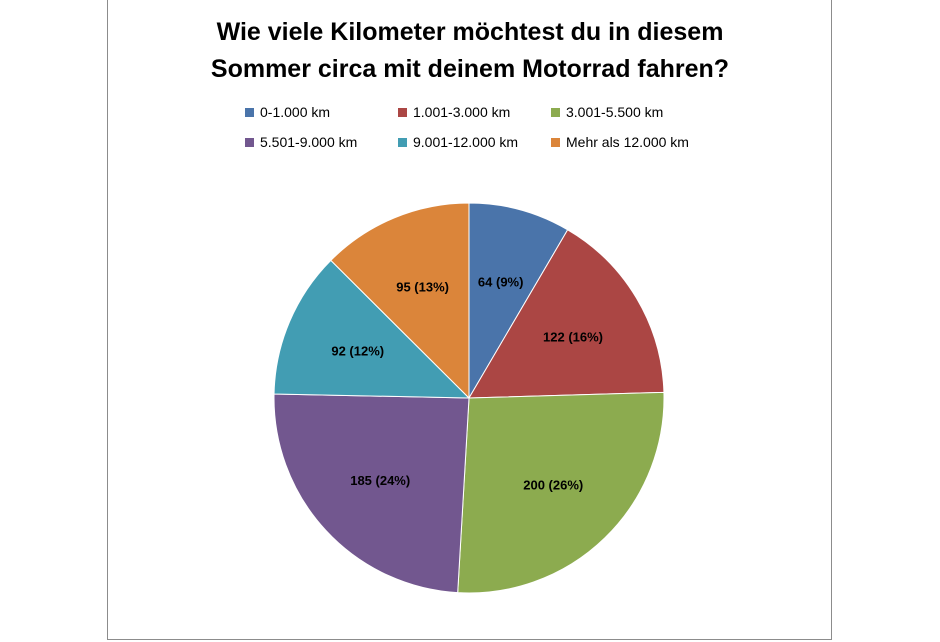 This screenshot has width=940, height=642. I want to click on legend-label: 5.501-9.000 km, so click(309, 142).